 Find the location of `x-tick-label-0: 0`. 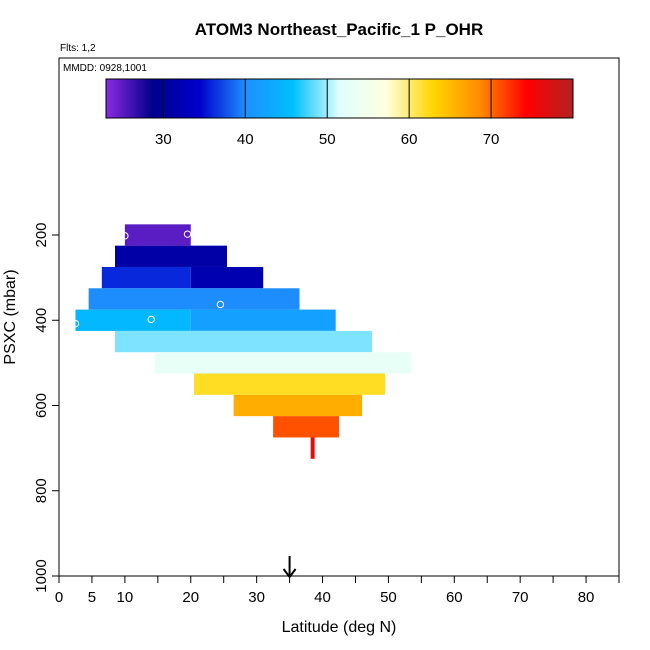

x-tick-label-0: 0 is located at coordinates (59, 597).